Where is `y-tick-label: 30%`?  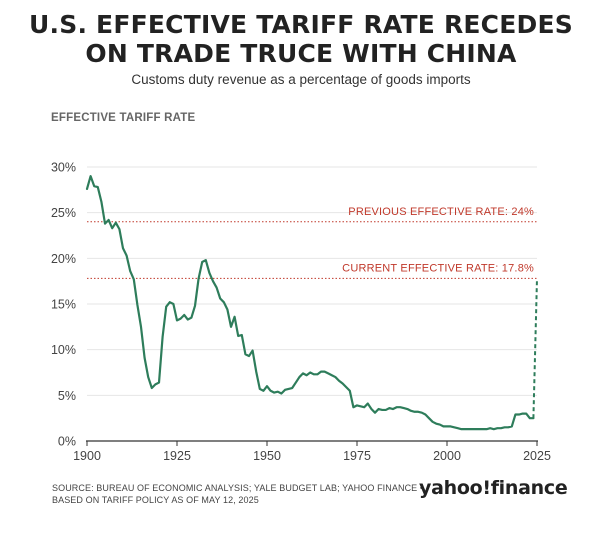 y-tick-label: 30% is located at coordinates (63, 168).